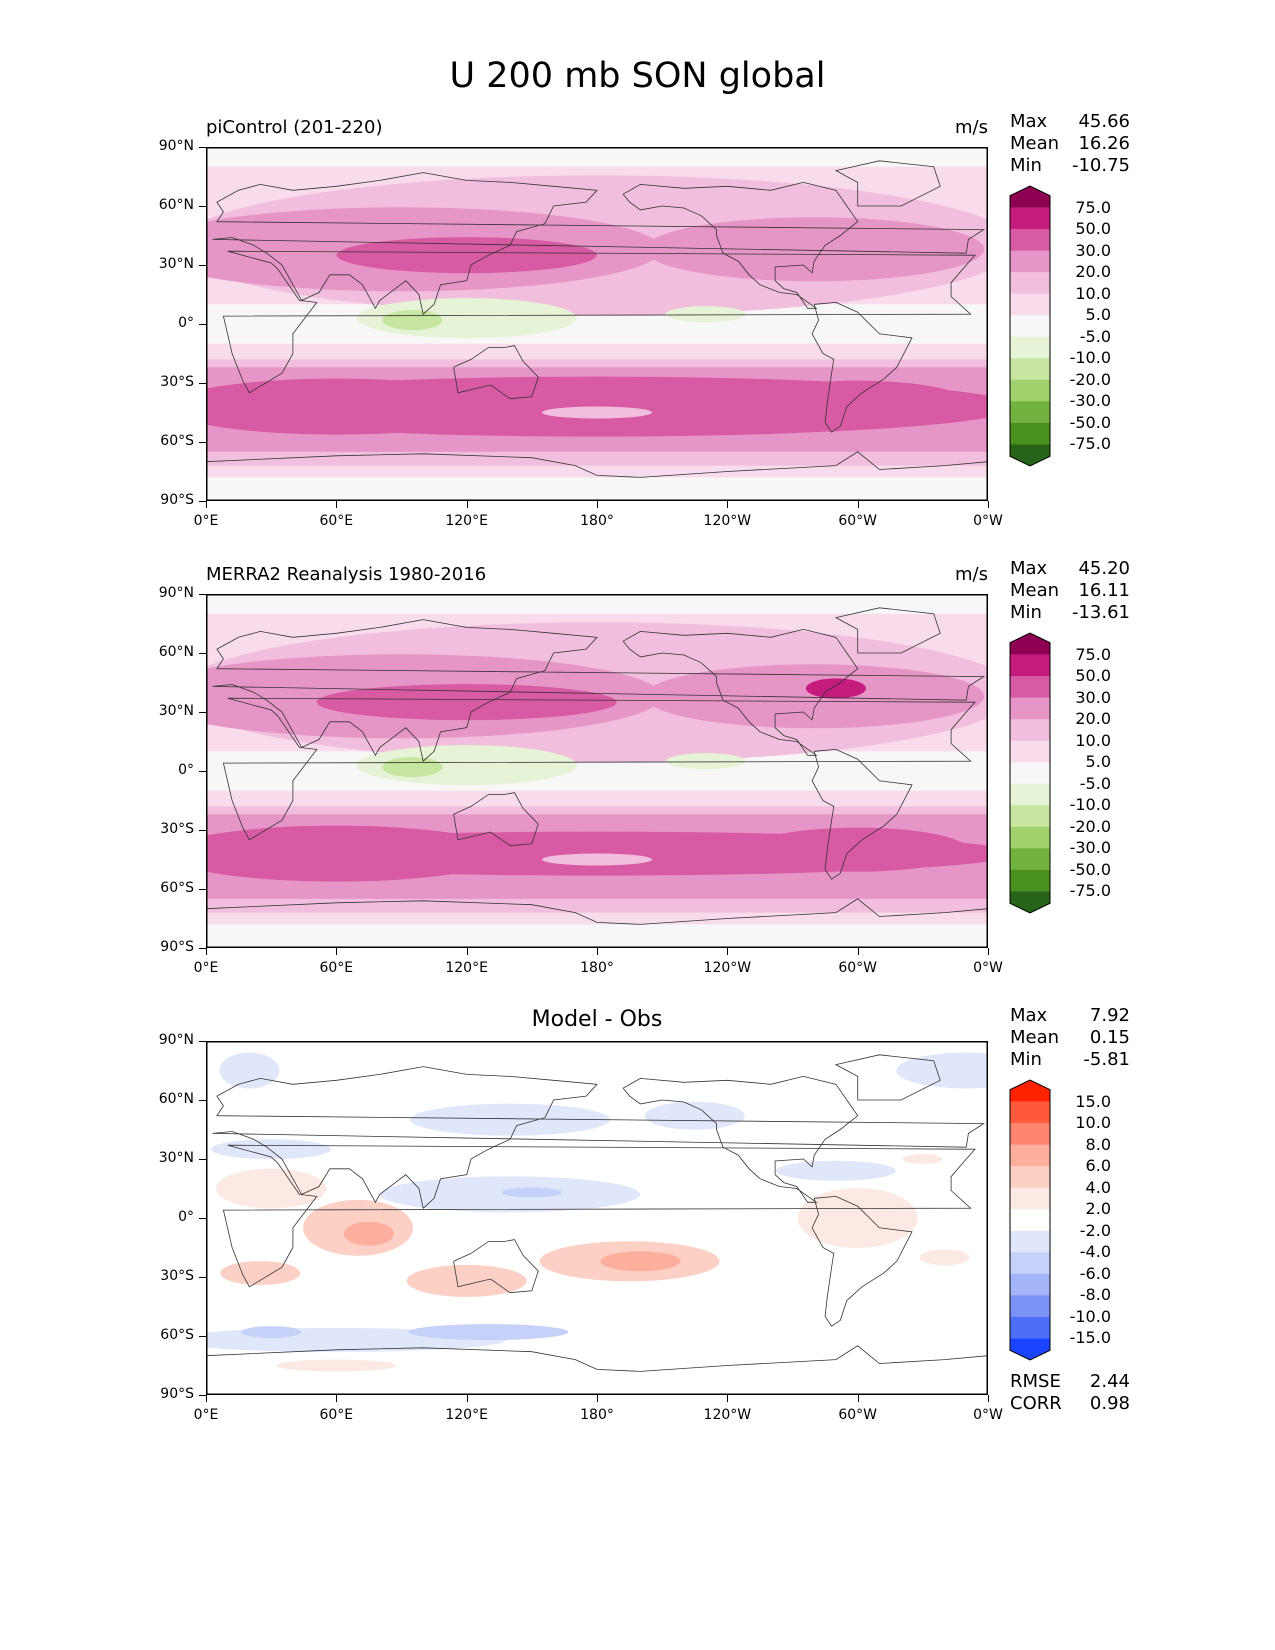  What do you see at coordinates (988, 1415) in the screenshot?
I see `x-tick-label: 0°W` at bounding box center [988, 1415].